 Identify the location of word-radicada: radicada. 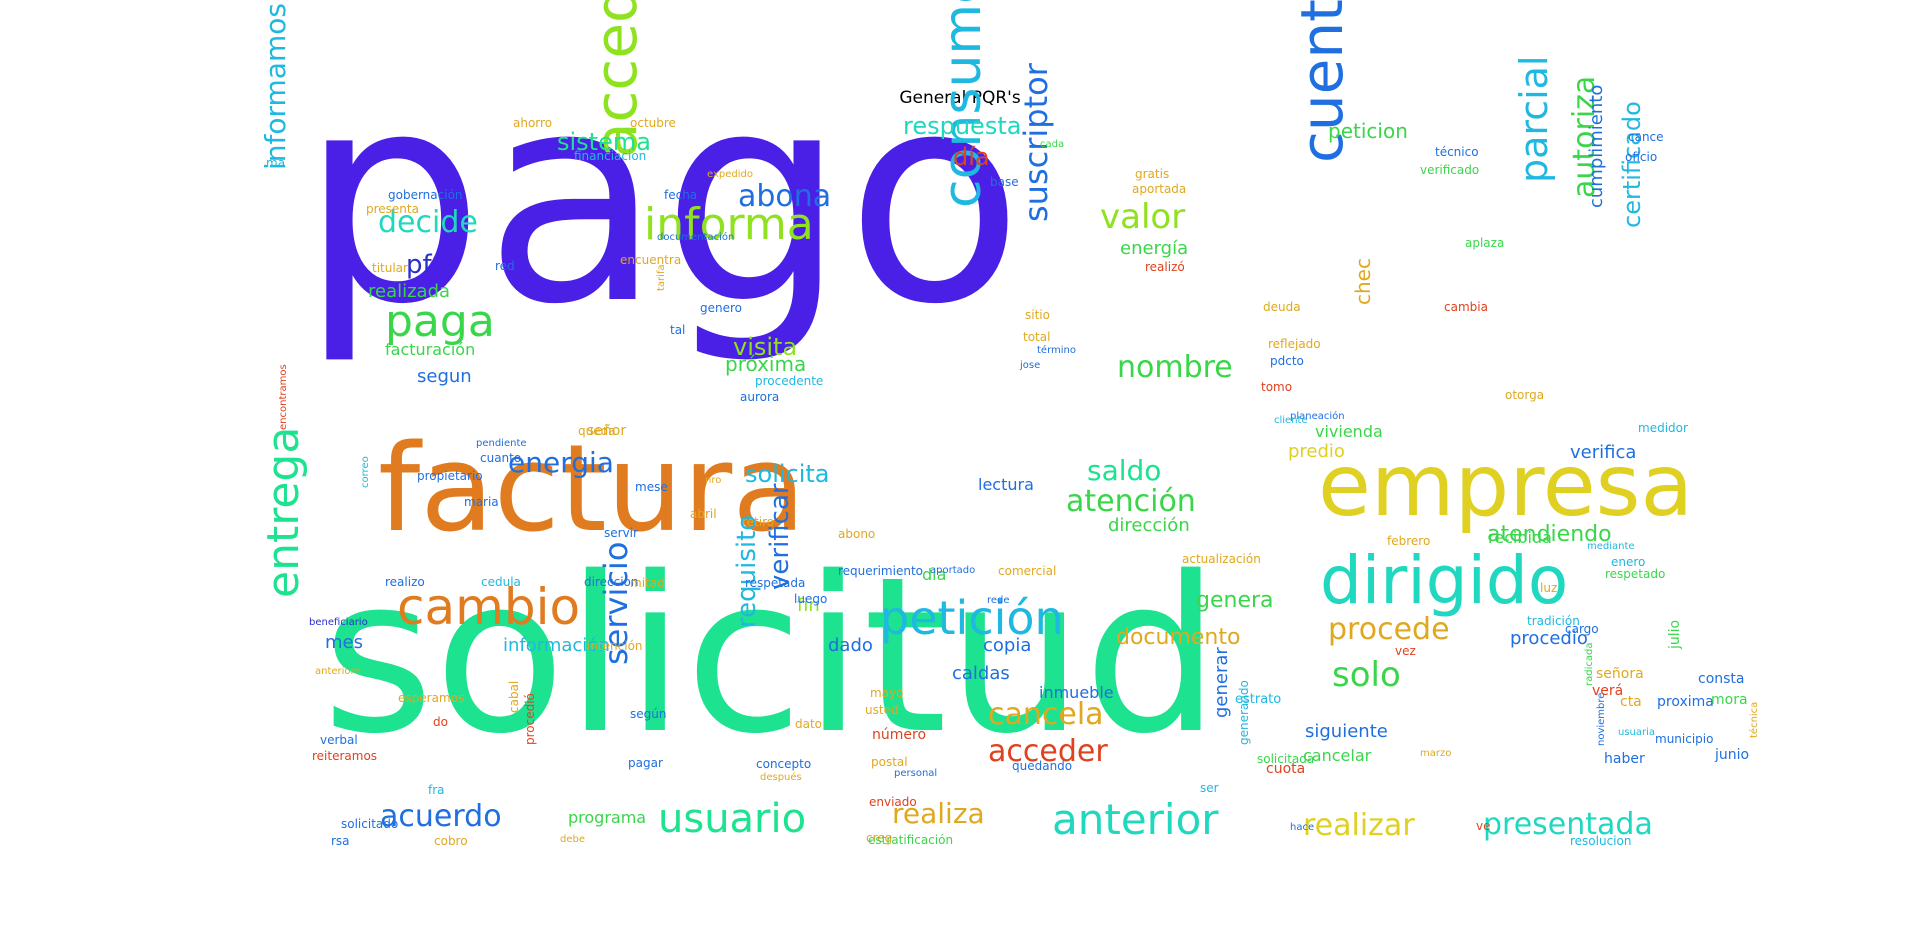
(1589, 664).